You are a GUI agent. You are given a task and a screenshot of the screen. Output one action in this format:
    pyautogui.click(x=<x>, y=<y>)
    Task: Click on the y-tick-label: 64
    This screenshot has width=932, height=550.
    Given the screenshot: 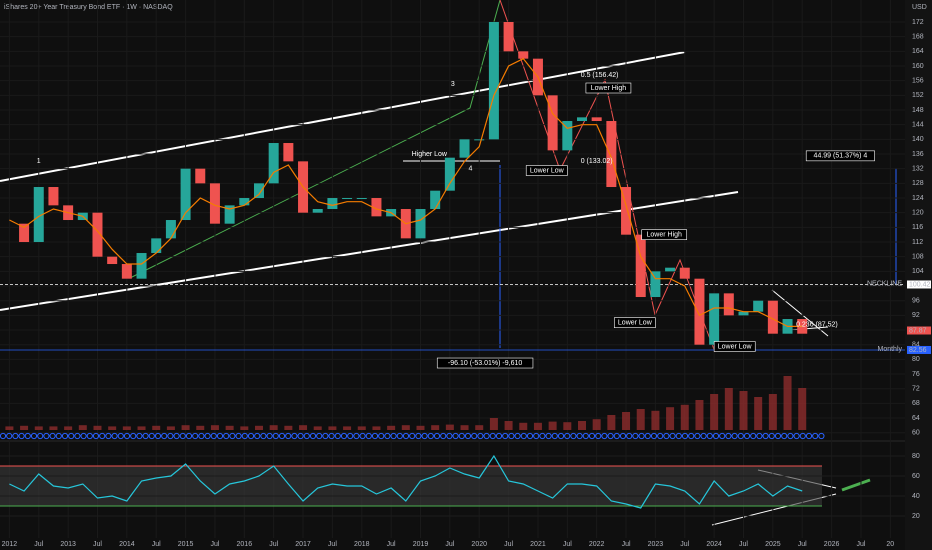 What is the action you would take?
    pyautogui.click(x=916, y=418)
    